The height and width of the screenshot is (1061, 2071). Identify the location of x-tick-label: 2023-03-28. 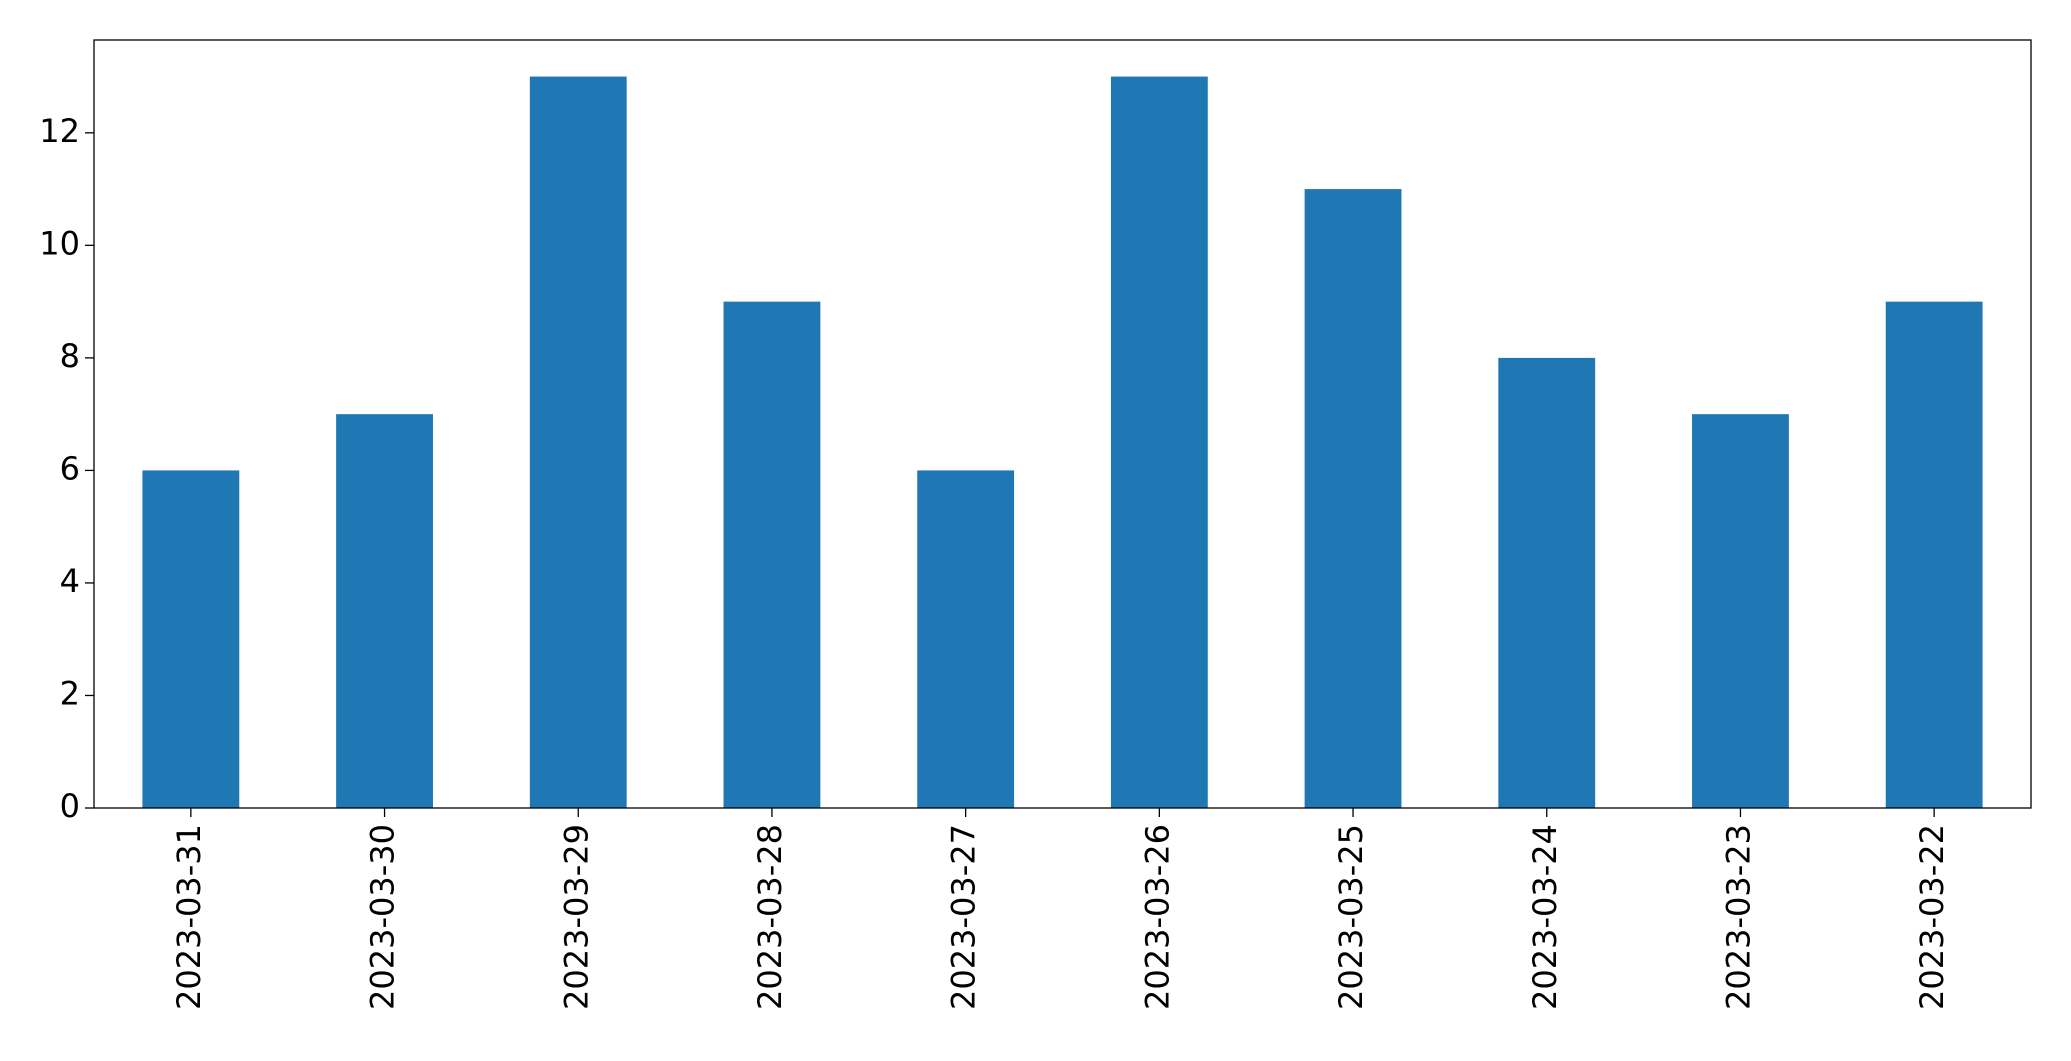
(770, 917).